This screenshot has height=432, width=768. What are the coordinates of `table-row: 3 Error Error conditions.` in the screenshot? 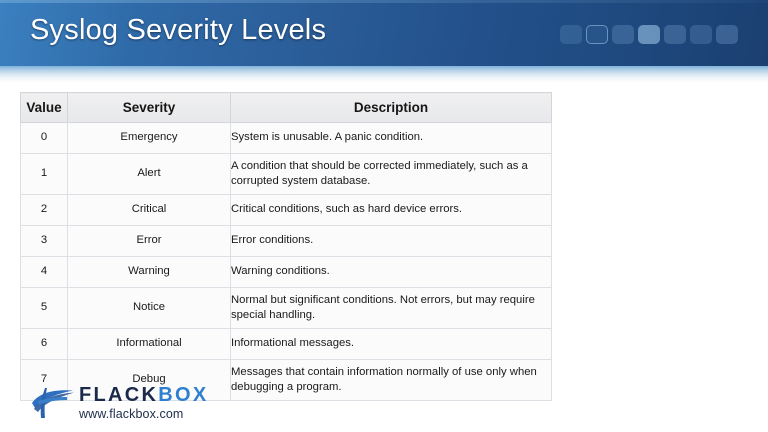 It's located at (286, 241).